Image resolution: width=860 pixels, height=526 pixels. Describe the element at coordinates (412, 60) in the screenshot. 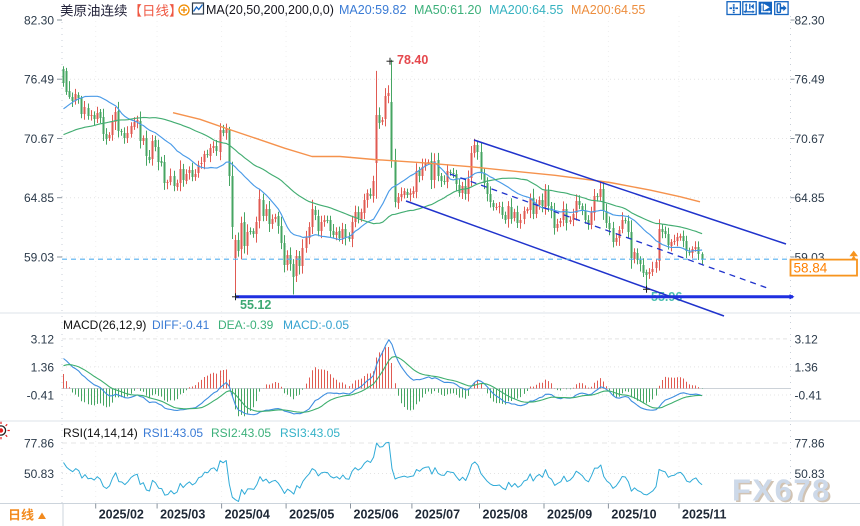

I see `svg-text: 78.40` at that location.